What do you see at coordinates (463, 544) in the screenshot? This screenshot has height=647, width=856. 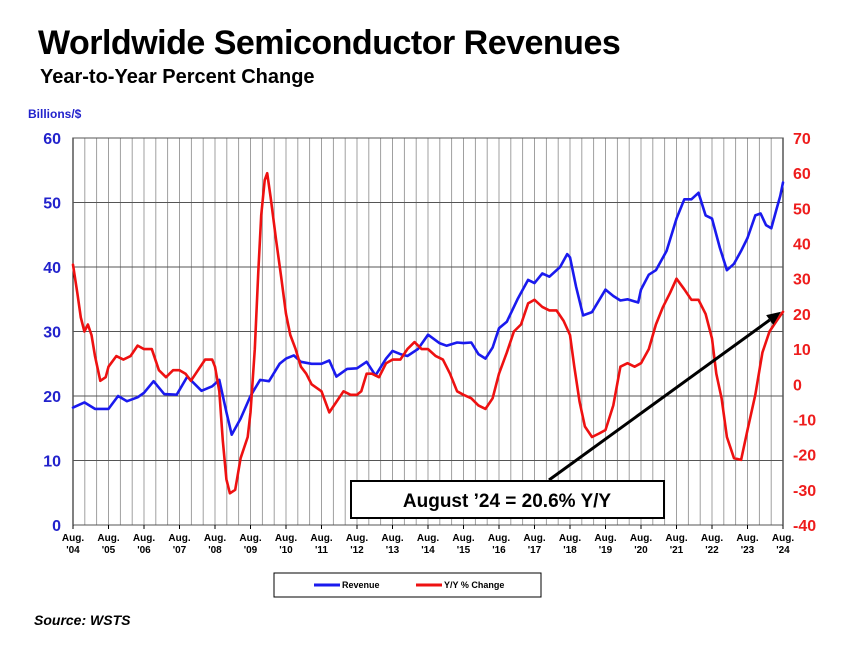 I see `x-tick-label: Aug. '15` at bounding box center [463, 544].